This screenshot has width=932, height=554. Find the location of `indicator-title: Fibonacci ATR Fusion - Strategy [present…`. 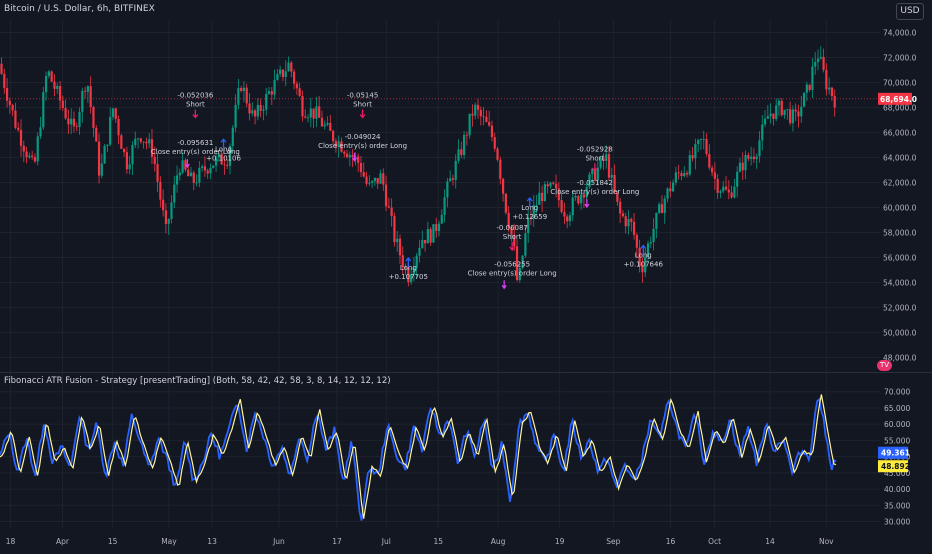

indicator-title: Fibonacci ATR Fusion - Strategy [present… is located at coordinates (197, 381).